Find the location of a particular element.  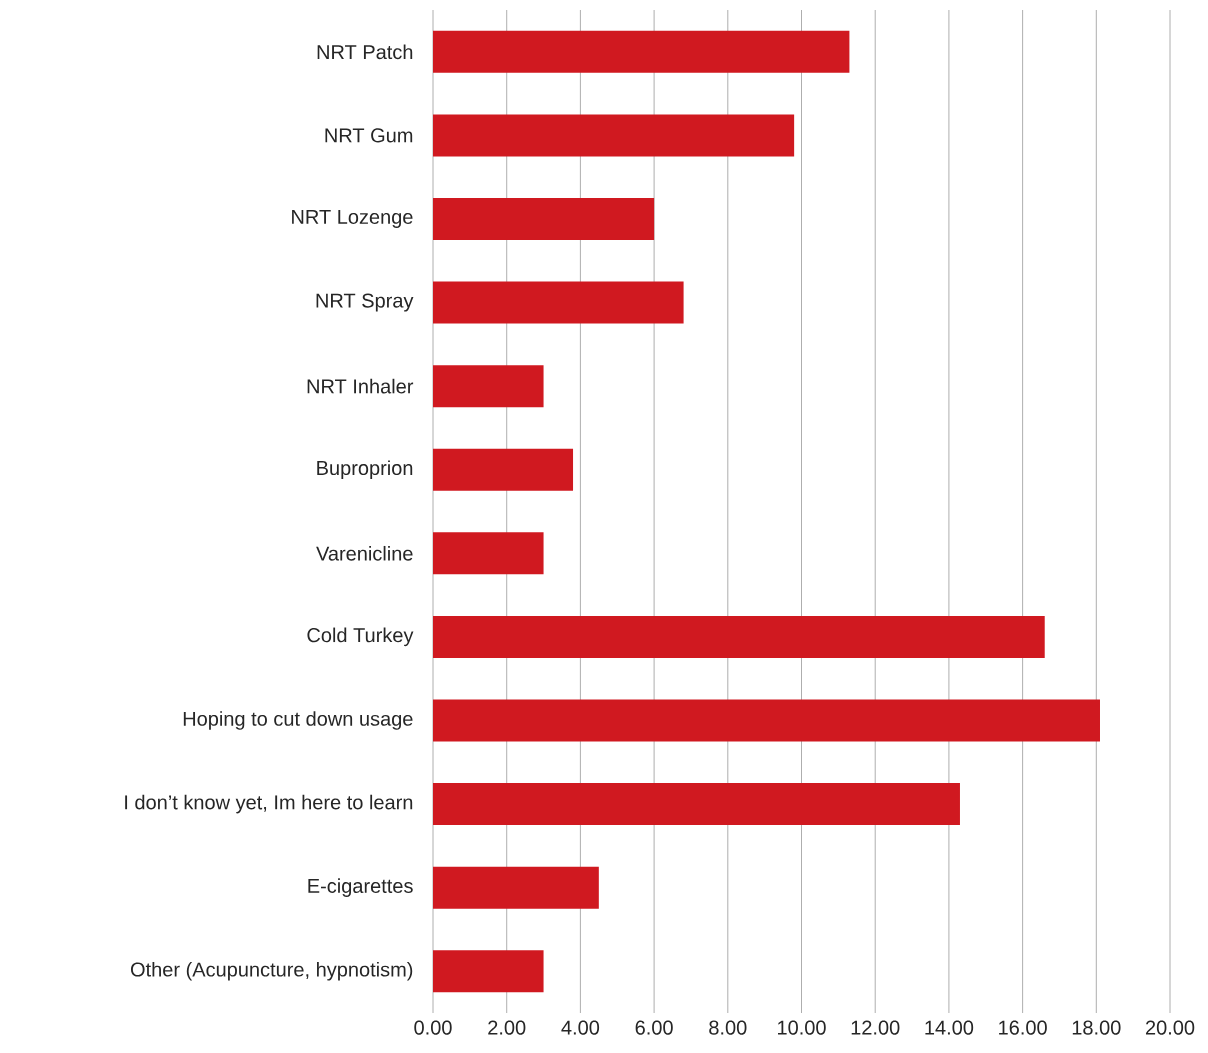

y-tick-label: Varenicline is located at coordinates (364, 553).